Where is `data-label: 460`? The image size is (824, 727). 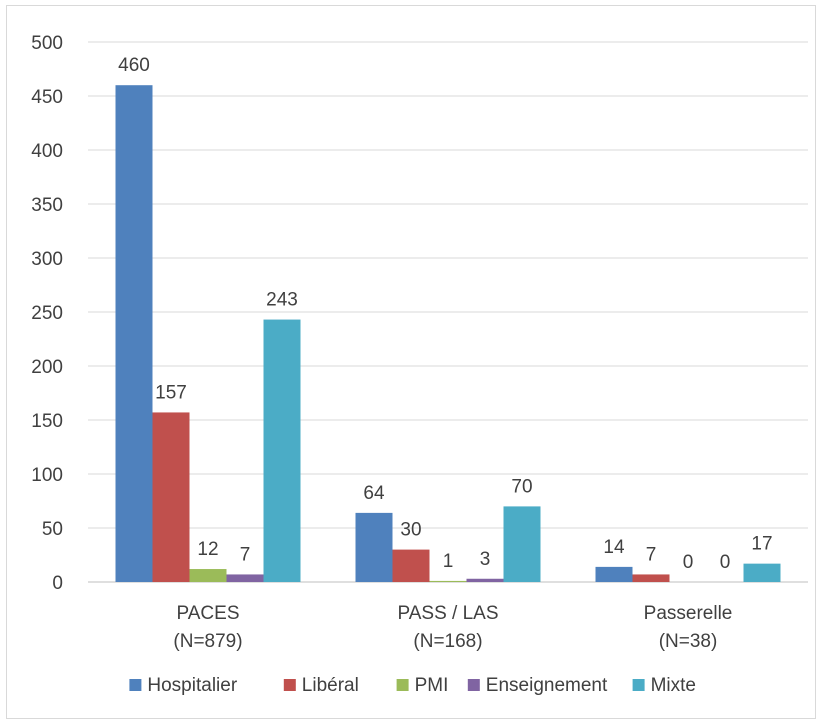
data-label: 460 is located at coordinates (134, 65).